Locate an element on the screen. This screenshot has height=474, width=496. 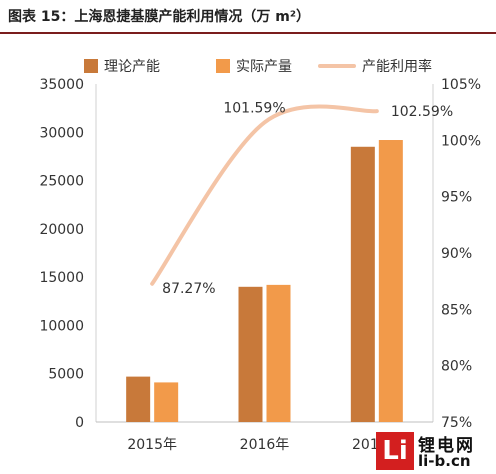
utilization-data-label: 101.59% is located at coordinates (254, 108).